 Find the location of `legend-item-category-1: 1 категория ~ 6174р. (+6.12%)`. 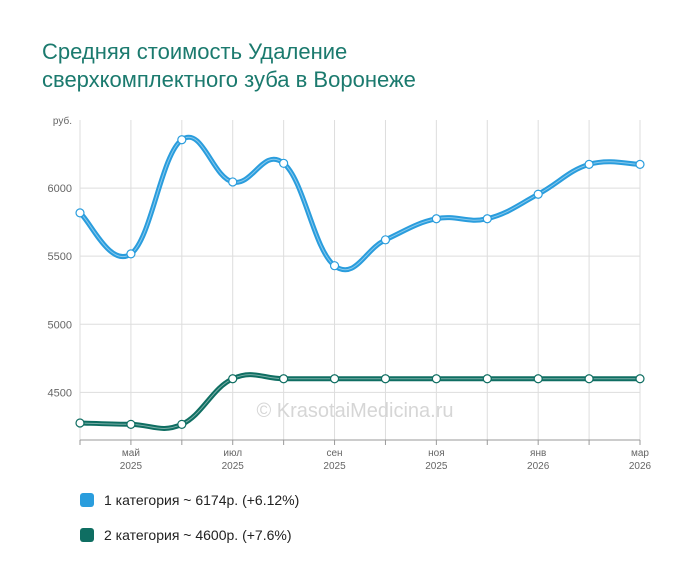

legend-item-category-1: 1 категория ~ 6174р. (+6.12%) is located at coordinates (189, 500).